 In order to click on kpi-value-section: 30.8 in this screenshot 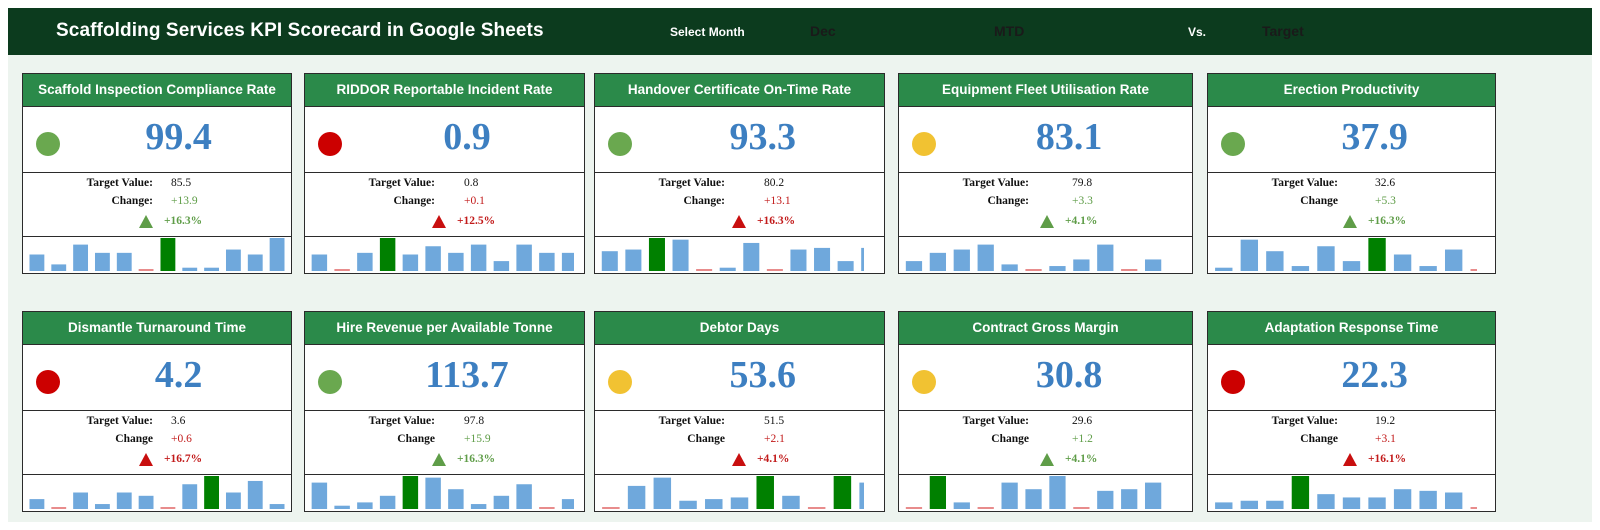, I will do `click(1045, 378)`.